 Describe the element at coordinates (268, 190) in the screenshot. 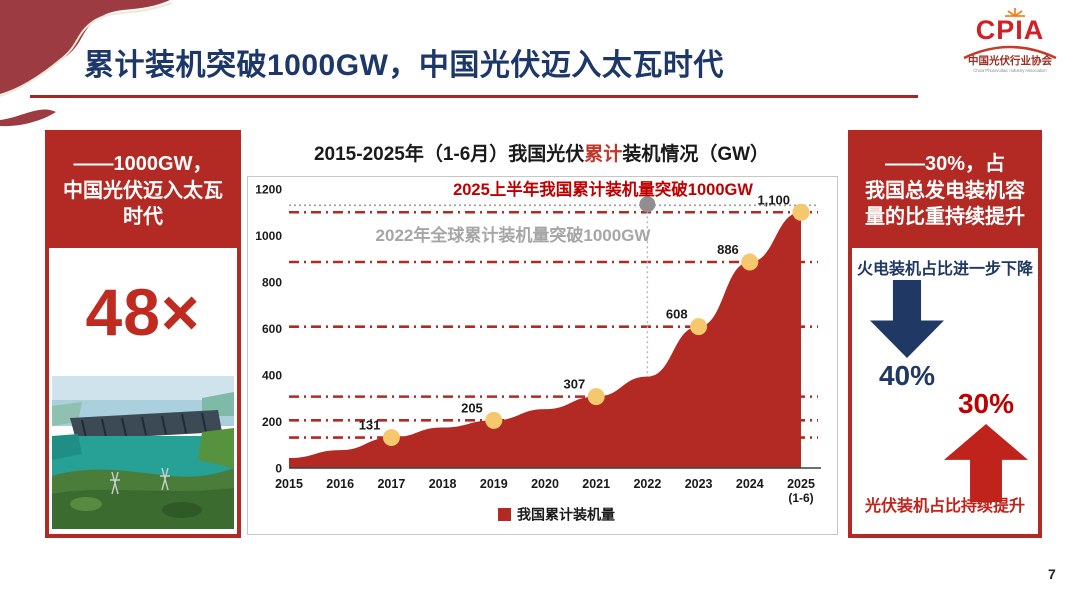

I see `y-tick-label: 1200` at that location.